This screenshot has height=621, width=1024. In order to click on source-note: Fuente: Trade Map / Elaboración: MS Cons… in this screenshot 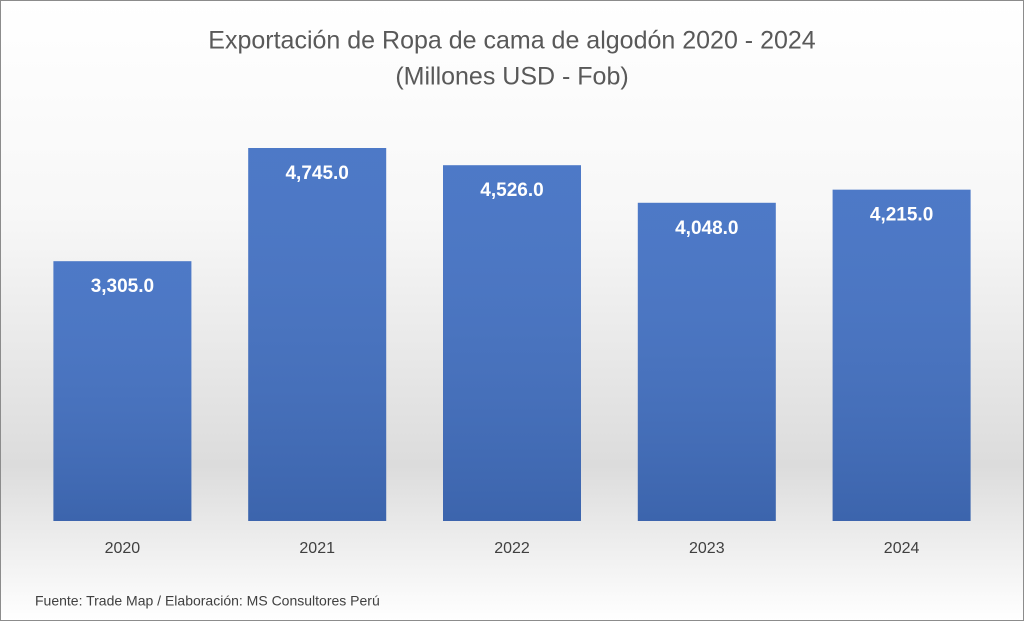, I will do `click(207, 601)`.